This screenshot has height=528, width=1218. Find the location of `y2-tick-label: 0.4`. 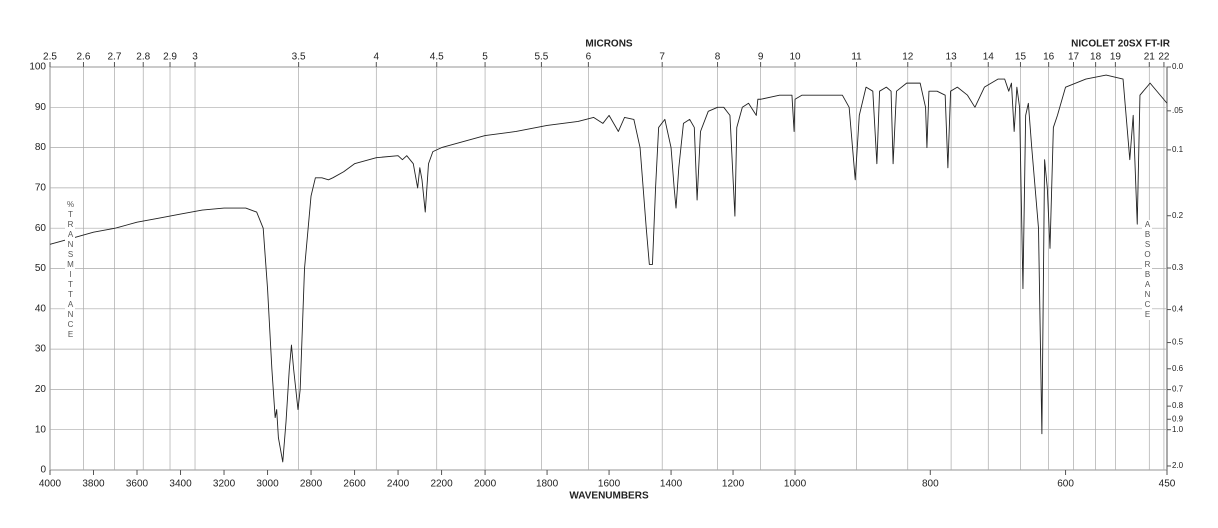

y2-tick-label: 0.4 is located at coordinates (1178, 309).